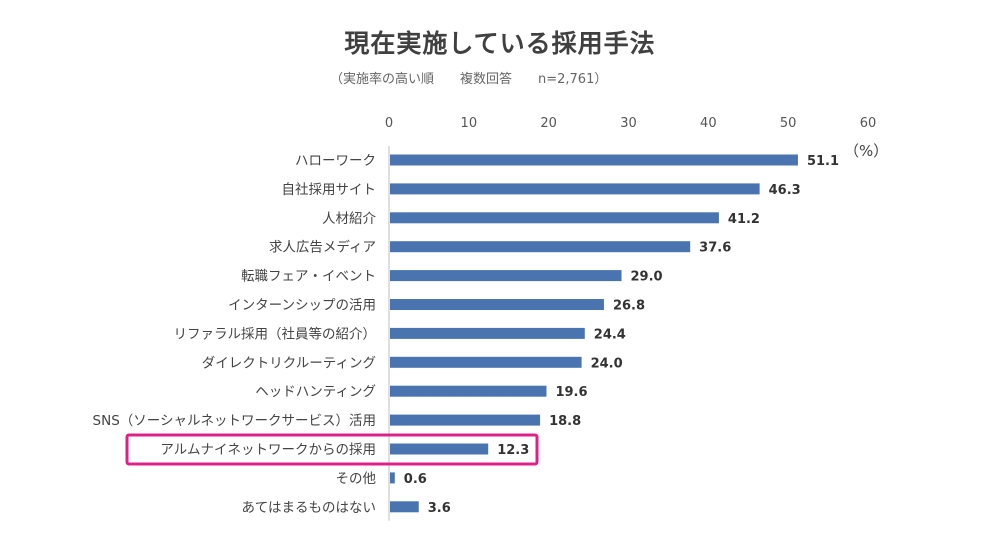 This screenshot has width=1000, height=539. What do you see at coordinates (647, 277) in the screenshot?
I see `data-label: 29.0` at bounding box center [647, 277].